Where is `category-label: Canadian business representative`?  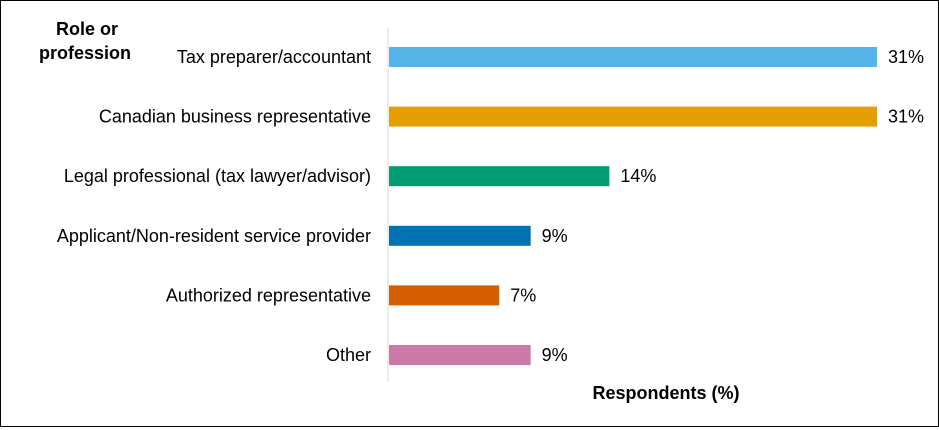 category-label: Canadian business representative is located at coordinates (235, 117).